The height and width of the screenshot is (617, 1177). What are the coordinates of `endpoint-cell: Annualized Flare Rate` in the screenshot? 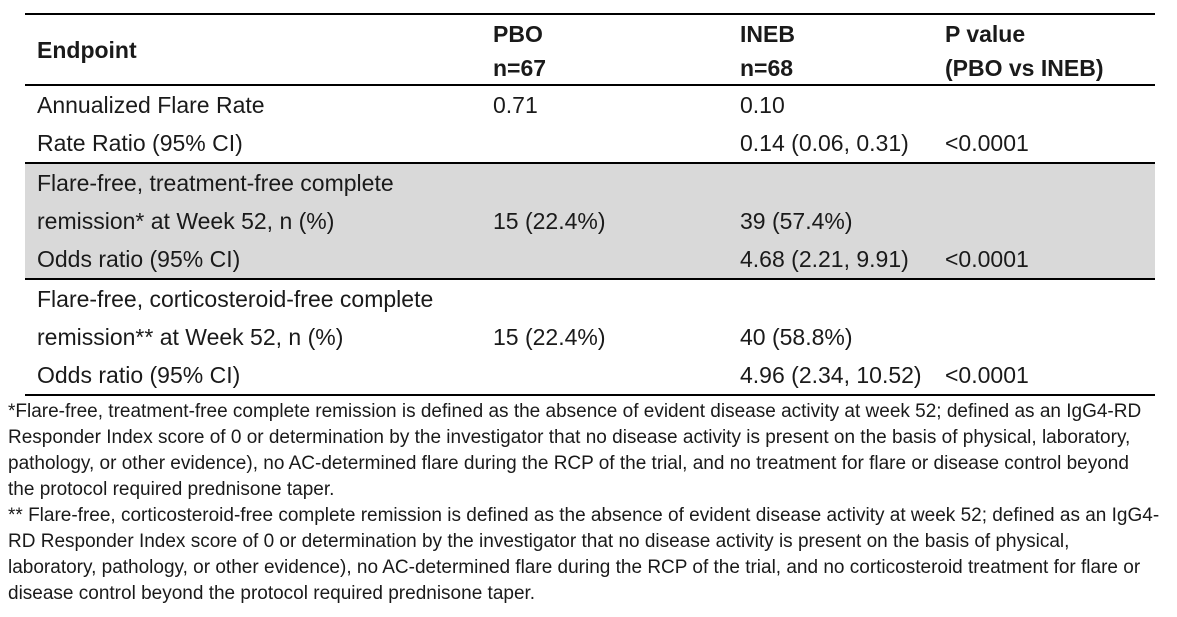 It's located at (151, 105).